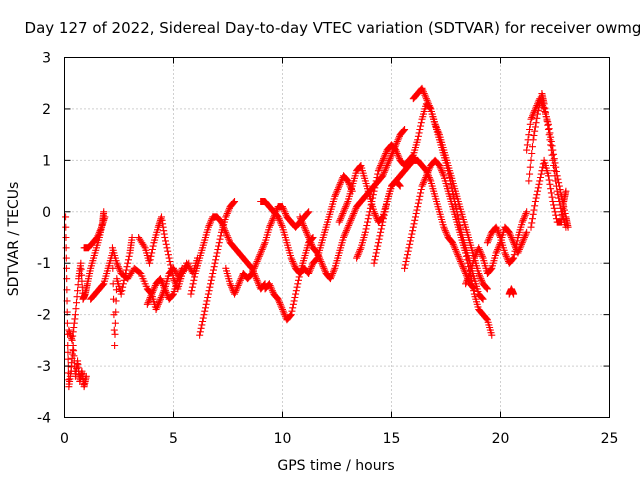 This screenshot has width=640, height=480. I want to click on series-s1, so click(76, 302).